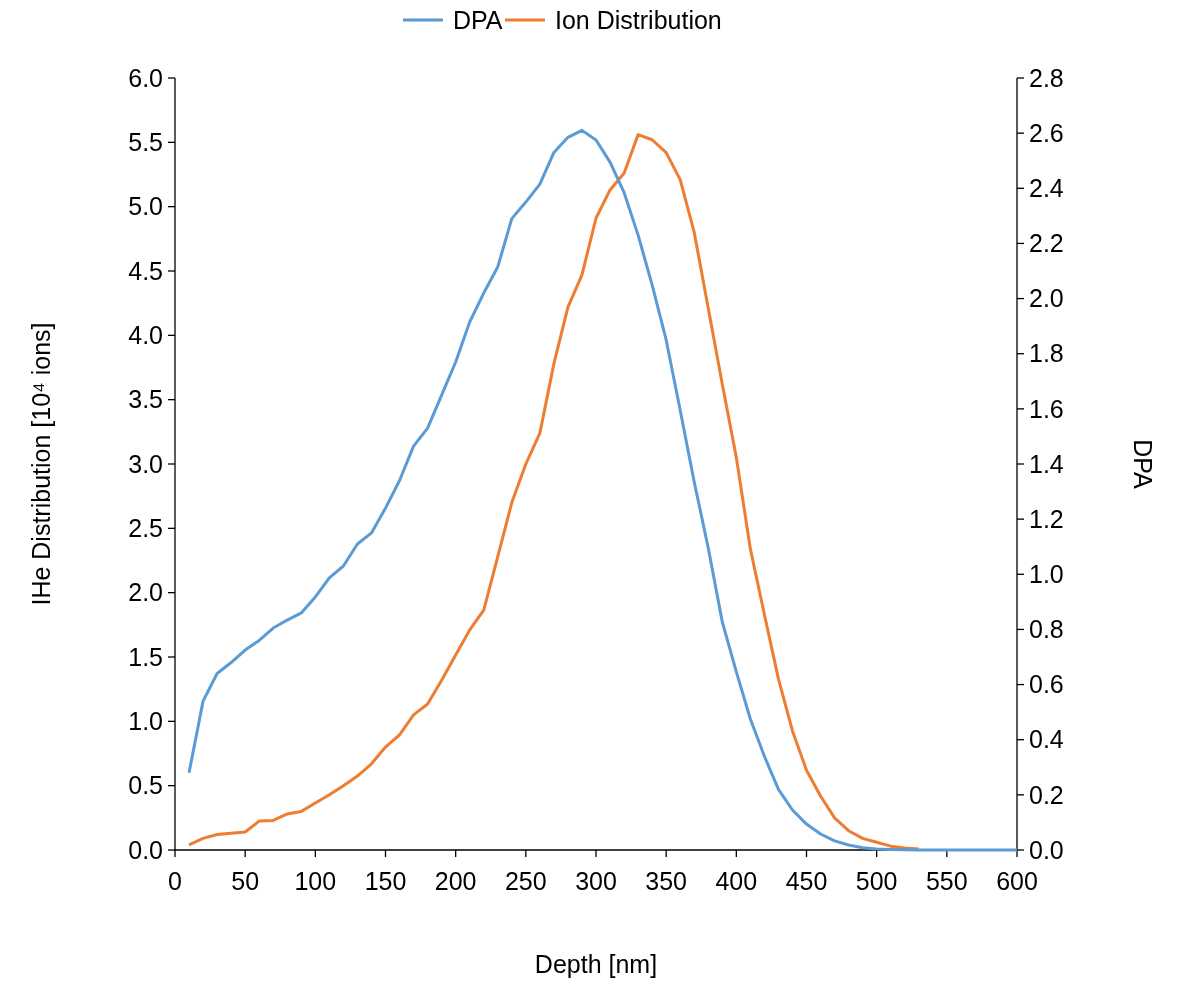 The image size is (1194, 985). Describe the element at coordinates (1046, 243) in the screenshot. I see `y2-tick-label: 2.2` at that location.